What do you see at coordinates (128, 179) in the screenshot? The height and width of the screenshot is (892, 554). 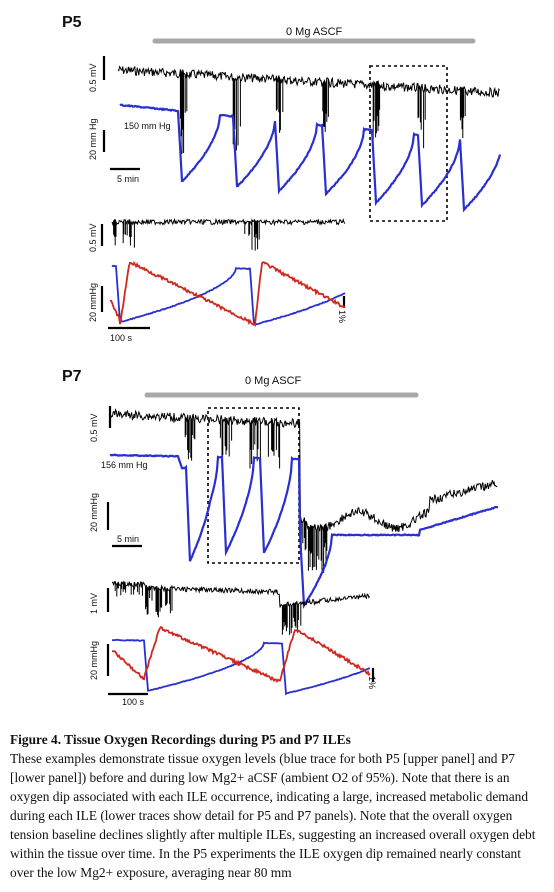 I see `p5-time-scale-label: 5 min` at bounding box center [128, 179].